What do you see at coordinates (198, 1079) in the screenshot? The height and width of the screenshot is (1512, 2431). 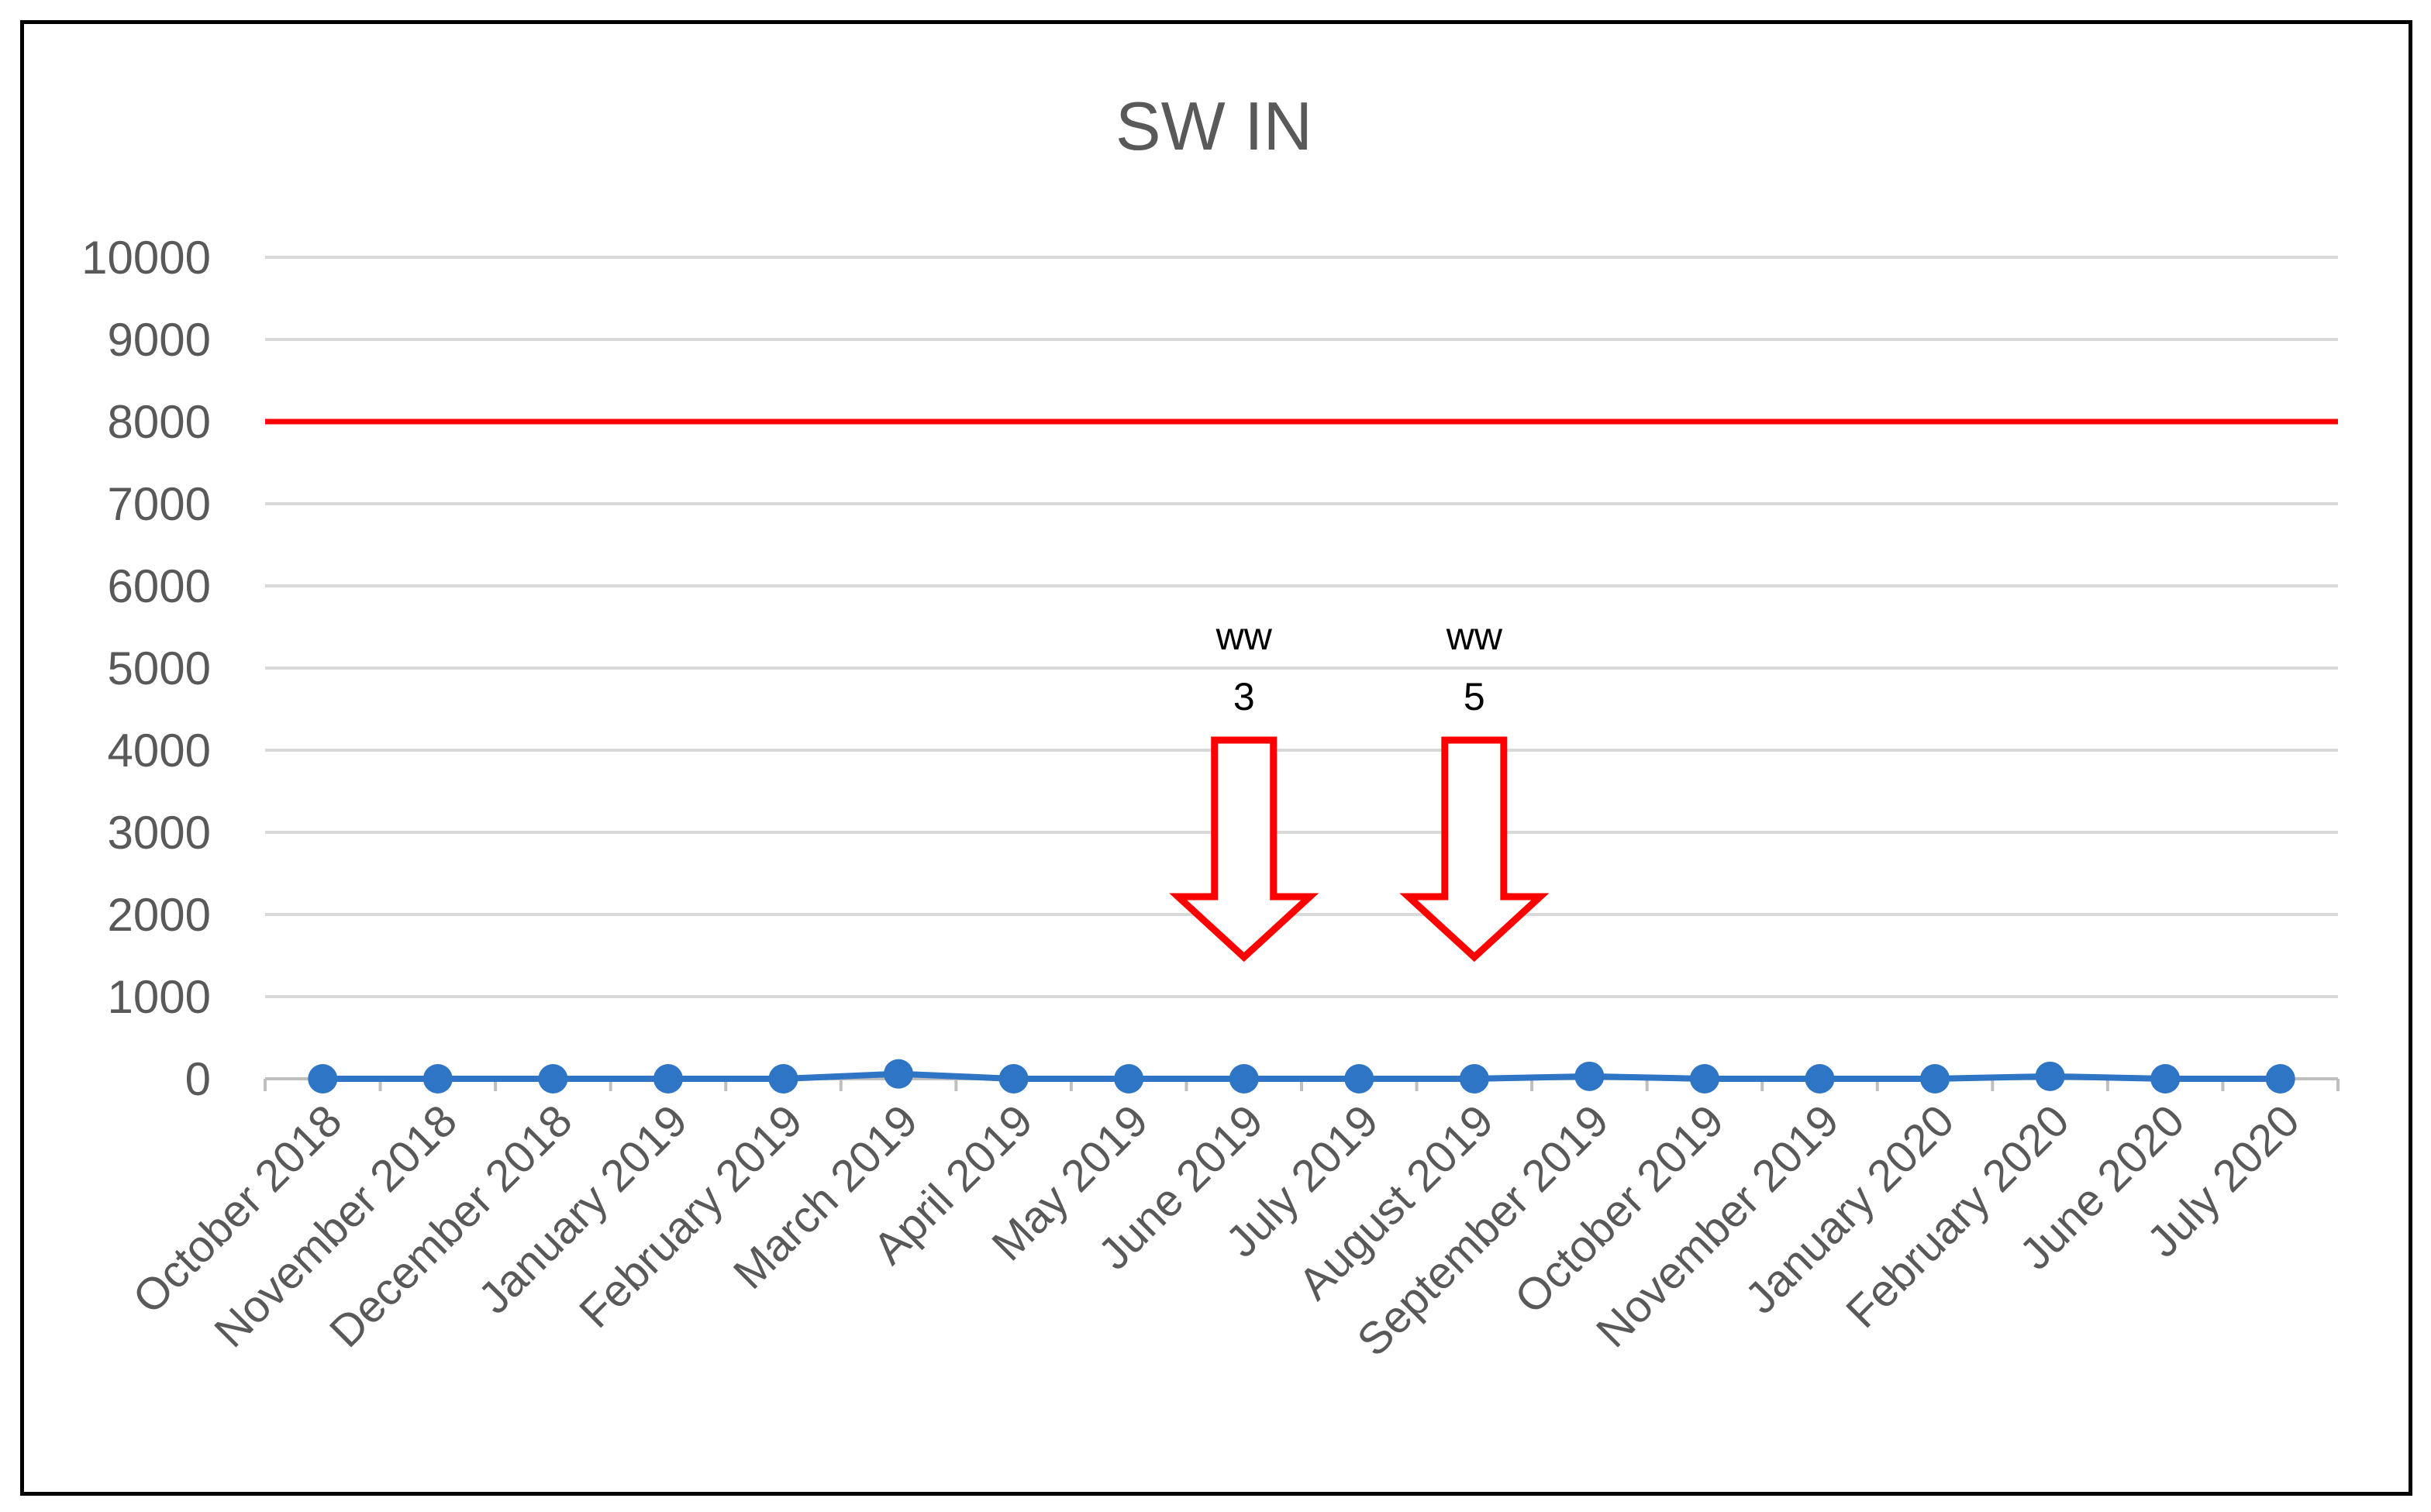 I see `y-tick-label: 0` at bounding box center [198, 1079].